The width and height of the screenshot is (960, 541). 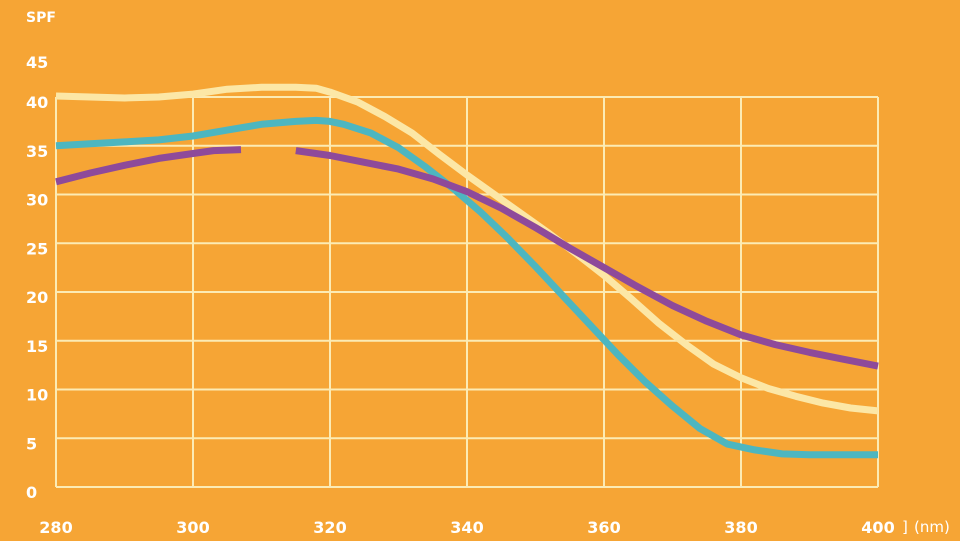 What do you see at coordinates (877, 527) in the screenshot?
I see `x-tick-label: 400` at bounding box center [877, 527].